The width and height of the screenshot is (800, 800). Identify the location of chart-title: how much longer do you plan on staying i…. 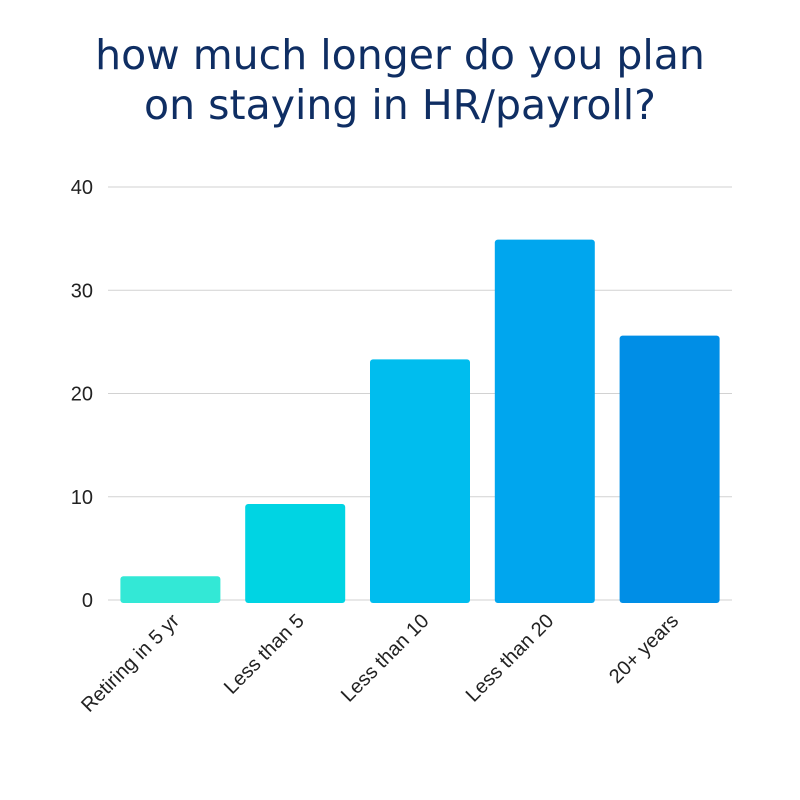
(400, 80).